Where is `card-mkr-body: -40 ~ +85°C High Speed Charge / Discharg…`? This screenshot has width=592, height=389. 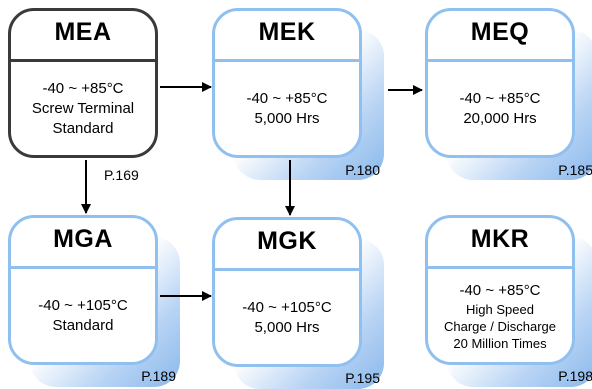
card-mkr-body: -40 ~ +85°C High Speed Charge / Discharg… is located at coordinates (500, 316).